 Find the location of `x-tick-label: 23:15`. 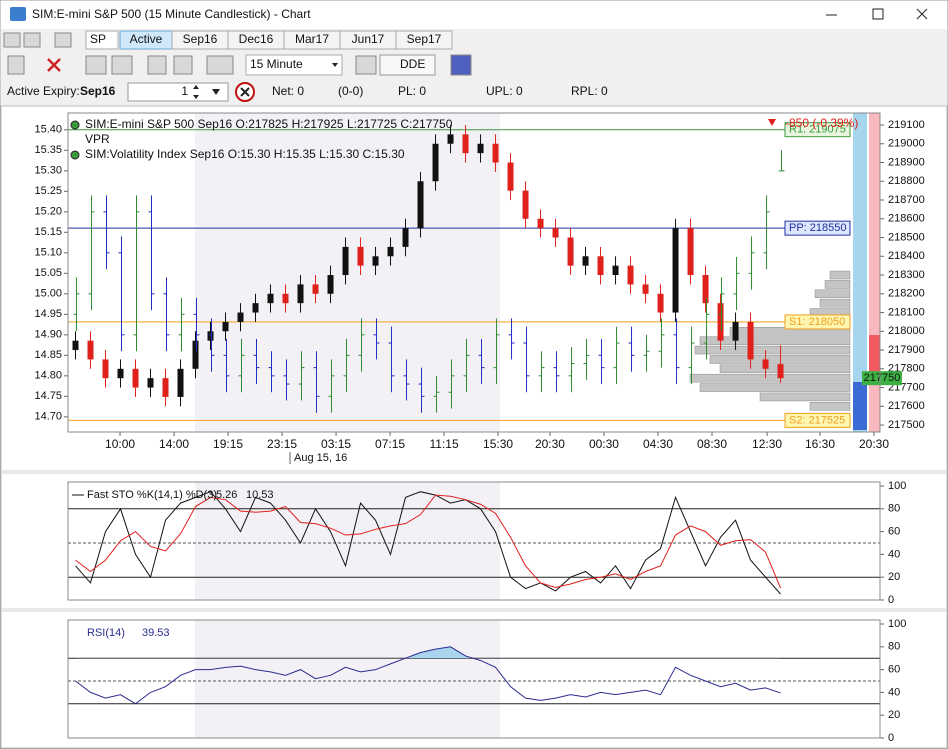

x-tick-label: 23:15 is located at coordinates (282, 444).